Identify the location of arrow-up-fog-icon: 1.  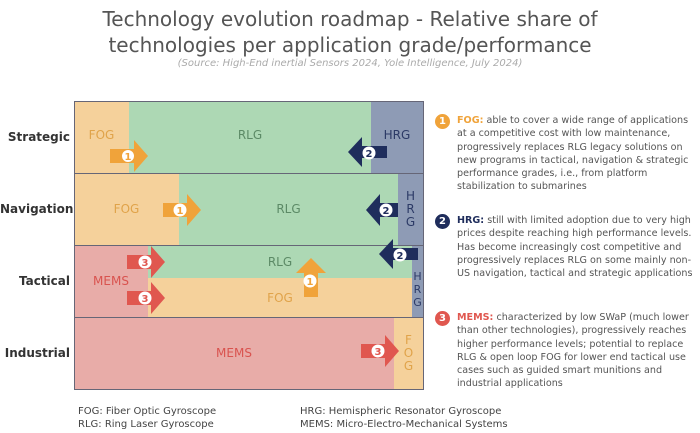
(311, 277).